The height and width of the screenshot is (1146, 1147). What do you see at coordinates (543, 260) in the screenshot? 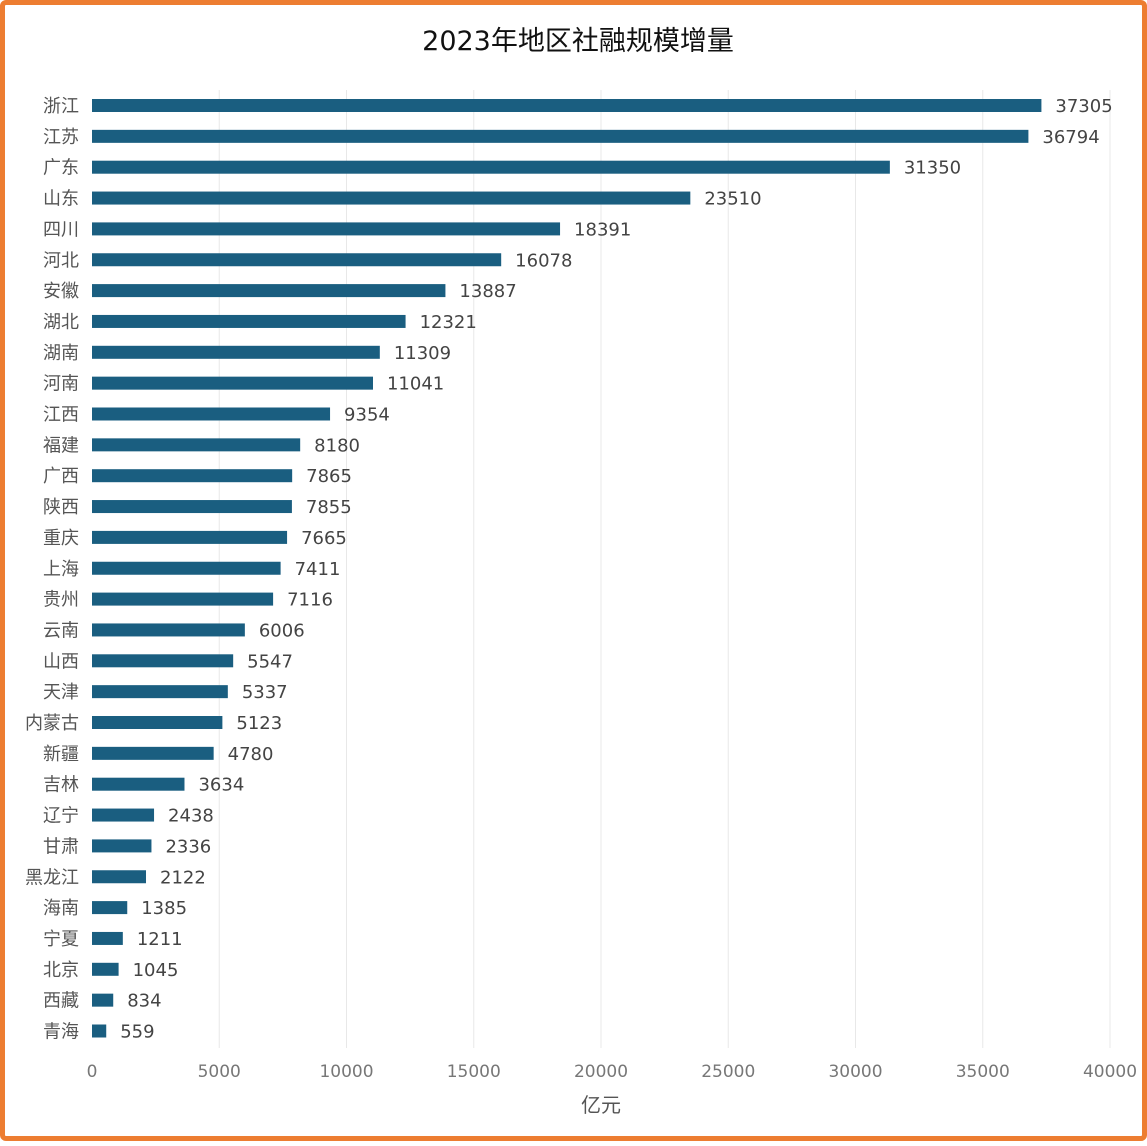
I see `data-label: 16078` at bounding box center [543, 260].